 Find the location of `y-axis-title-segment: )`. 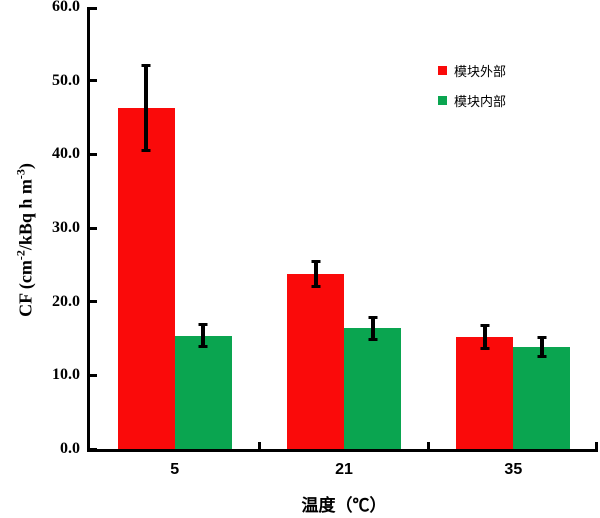

y-axis-title-segment: ) is located at coordinates (25, 166).